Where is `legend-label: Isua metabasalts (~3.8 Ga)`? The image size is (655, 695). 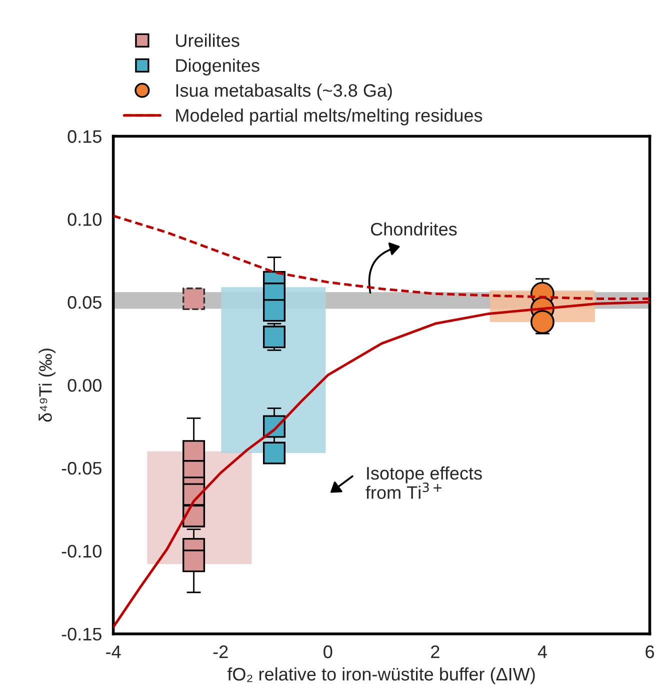
legend-label: Isua metabasalts (~3.8 Ga) is located at coordinates (284, 92).